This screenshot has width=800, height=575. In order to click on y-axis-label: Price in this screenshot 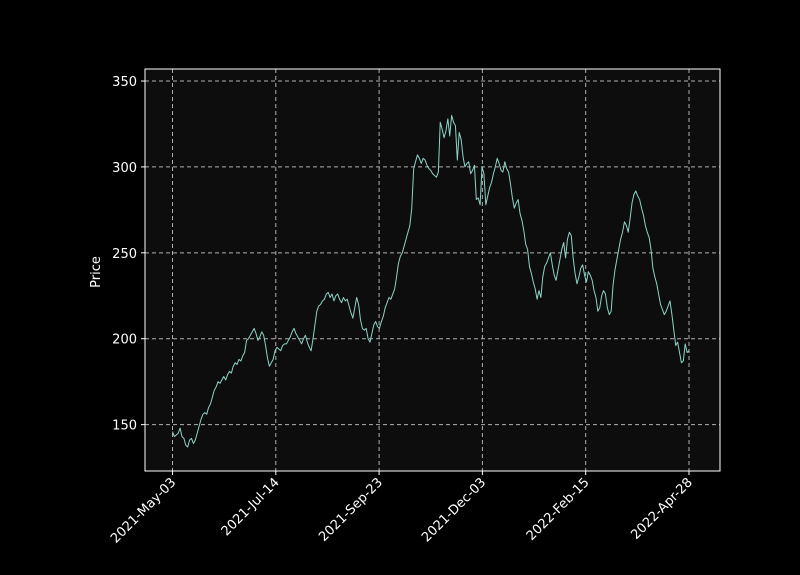, I will do `click(96, 272)`.